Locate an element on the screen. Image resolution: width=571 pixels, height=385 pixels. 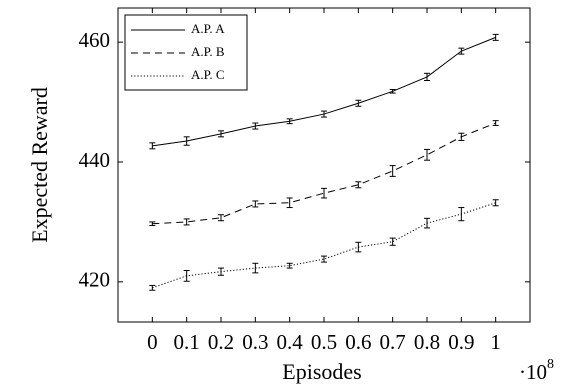
legend-label: A.P. B is located at coordinates (208, 51).